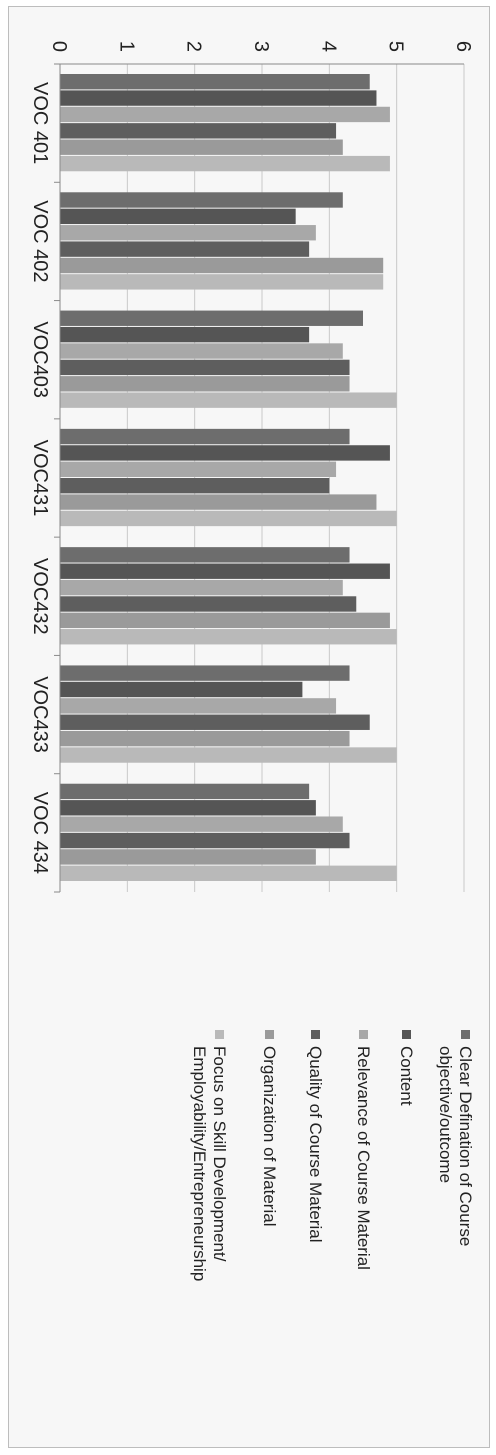  Describe the element at coordinates (328, 46) in the screenshot. I see `y-tick-label: 4` at that location.